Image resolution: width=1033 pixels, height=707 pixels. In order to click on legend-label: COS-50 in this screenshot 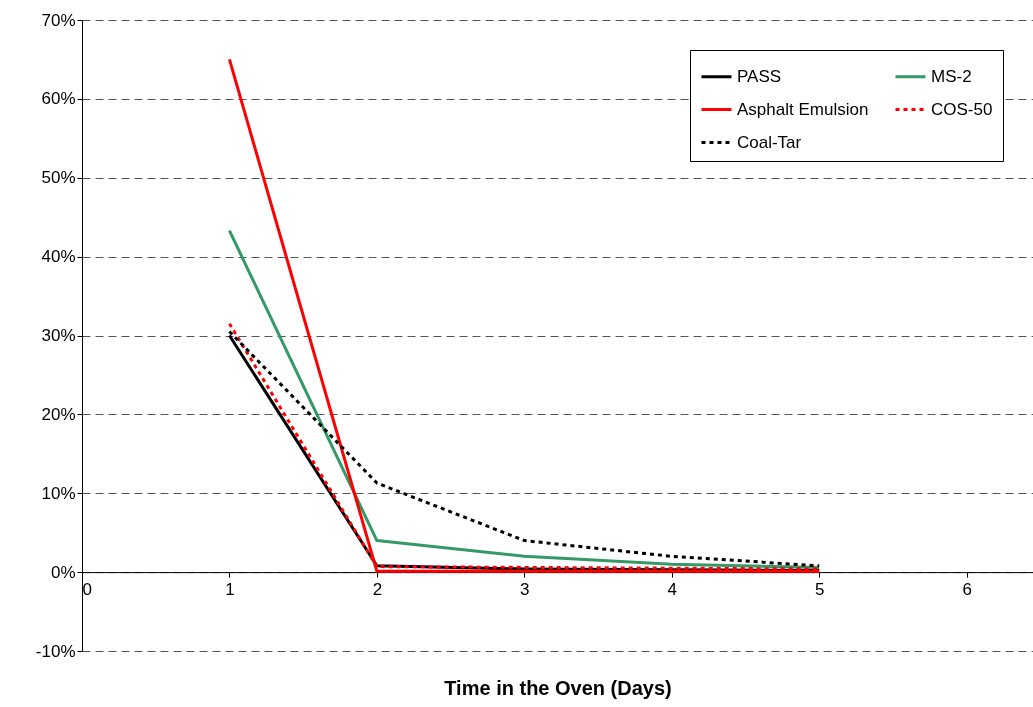, I will do `click(962, 109)`.